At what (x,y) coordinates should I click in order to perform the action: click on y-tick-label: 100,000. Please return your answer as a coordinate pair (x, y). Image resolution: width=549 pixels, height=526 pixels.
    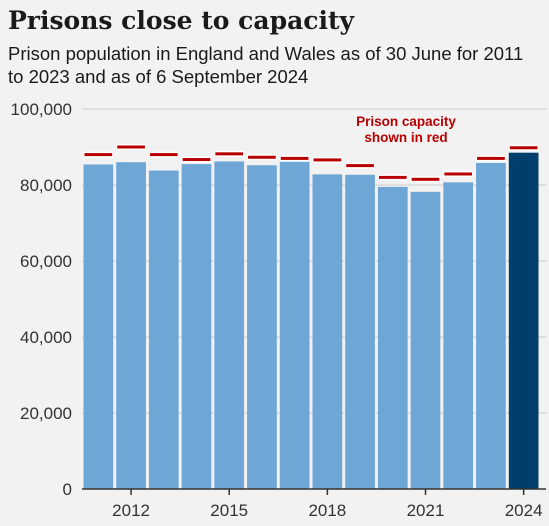
    Looking at the image, I should click on (41, 109).